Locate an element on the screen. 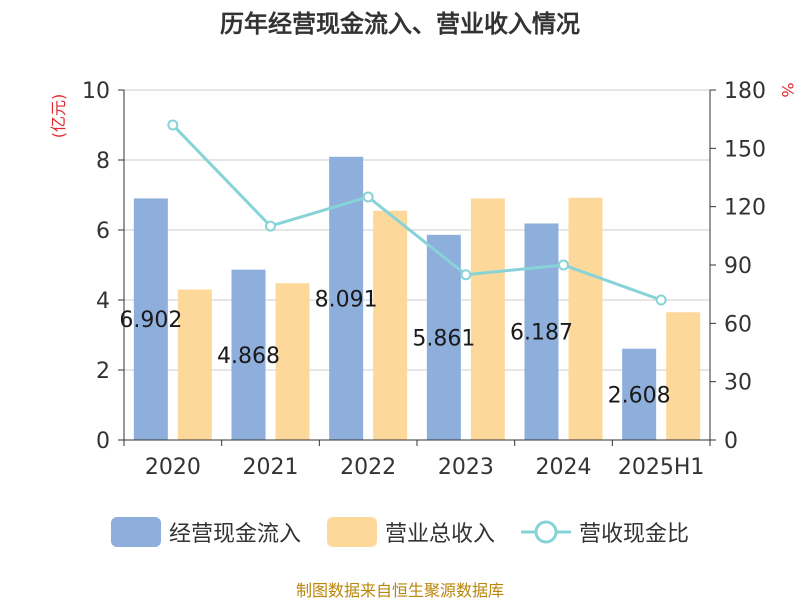 The image size is (800, 601). data-label-cash-inflow: 5.861 is located at coordinates (443, 338).